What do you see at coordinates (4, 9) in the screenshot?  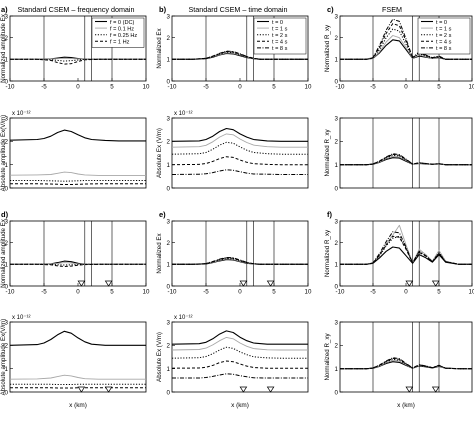 I see `panel-label-a: a)` at bounding box center [4, 9].